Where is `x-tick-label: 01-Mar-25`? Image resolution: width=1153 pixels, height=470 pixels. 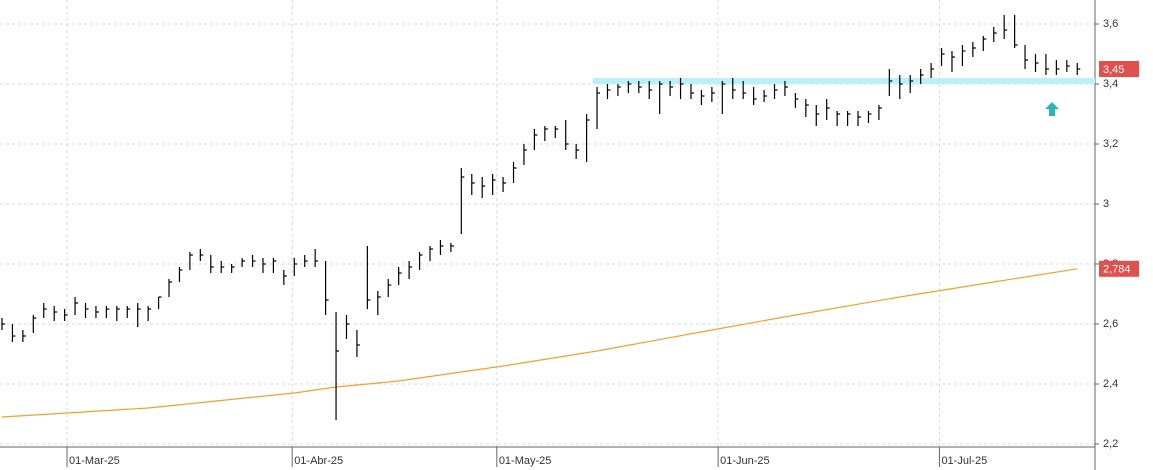
x-tick-label: 01-Mar-25 is located at coordinates (94, 461).